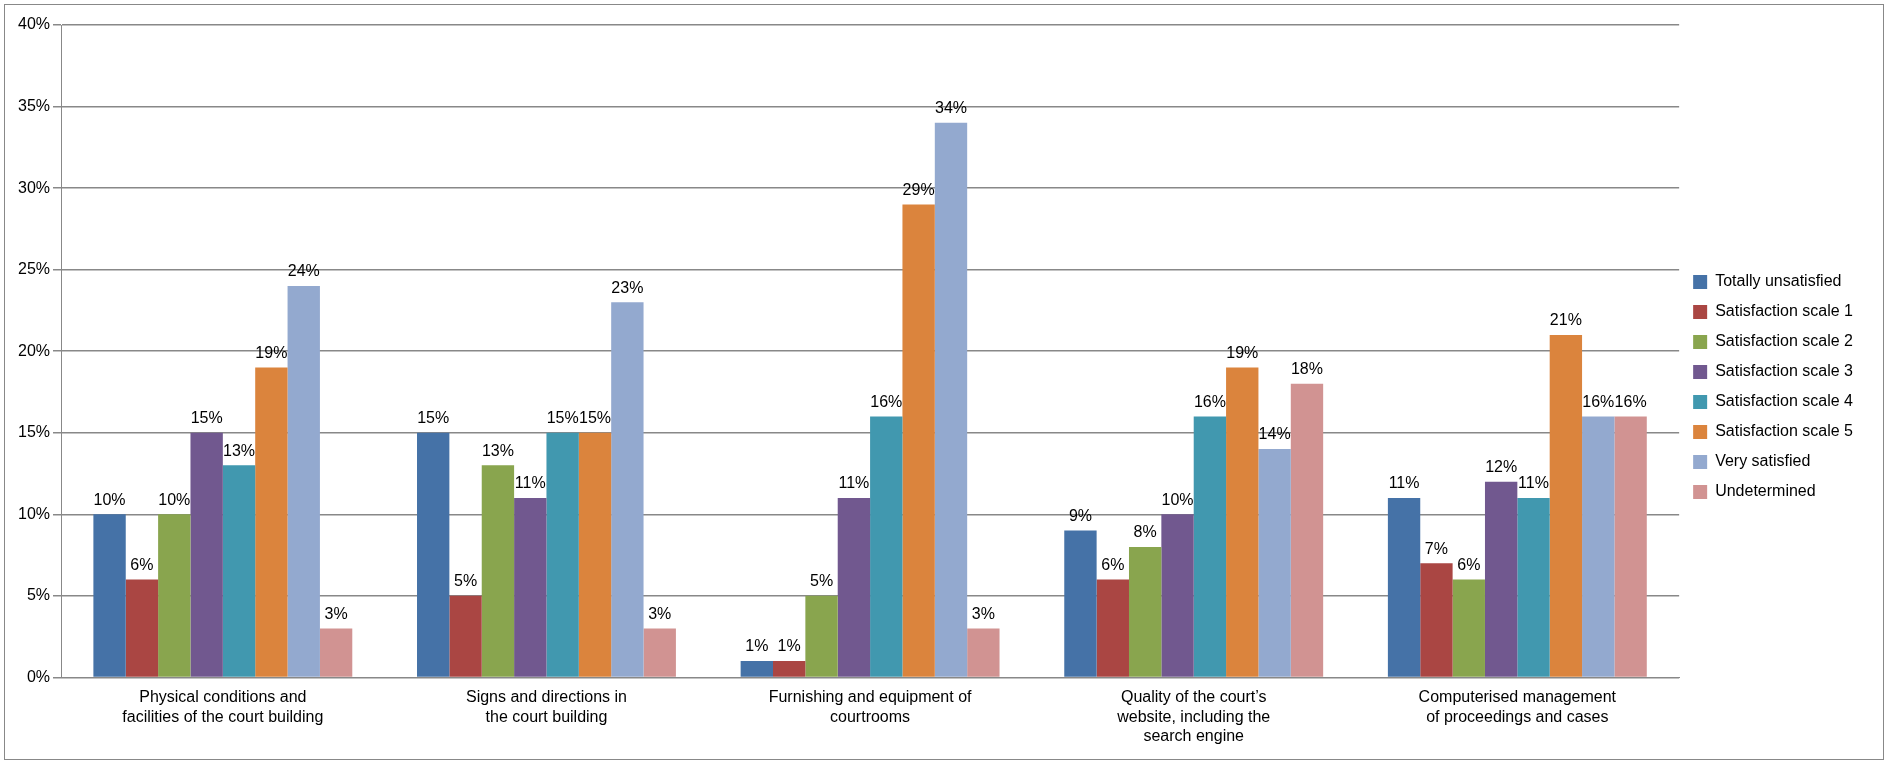  I want to click on legend-label: Satisfaction scale 3, so click(1784, 371).